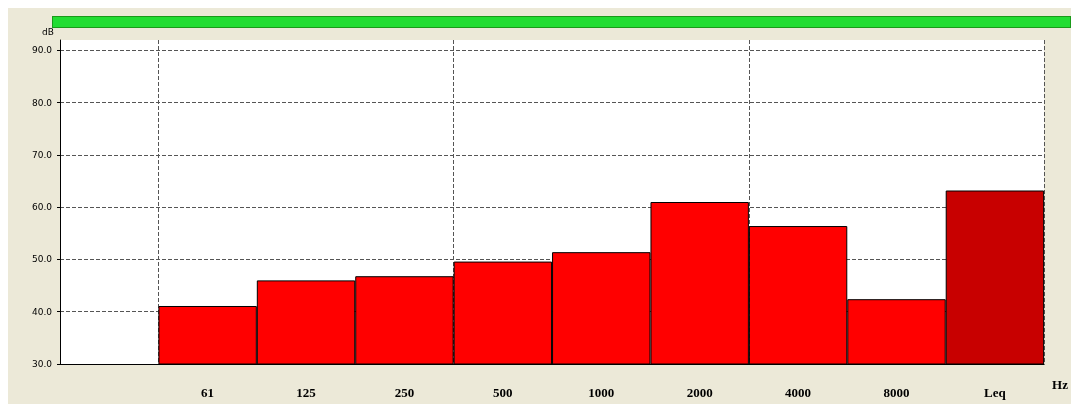 This screenshot has width=1079, height=412. I want to click on x-tick-label: 61, so click(208, 392).